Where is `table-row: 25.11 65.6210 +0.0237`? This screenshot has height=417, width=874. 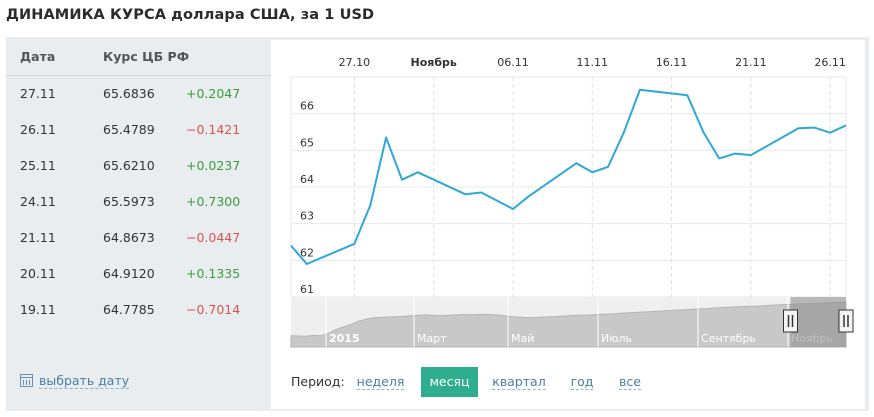
table-row: 25.11 65.6210 +0.0237 is located at coordinates (138, 166).